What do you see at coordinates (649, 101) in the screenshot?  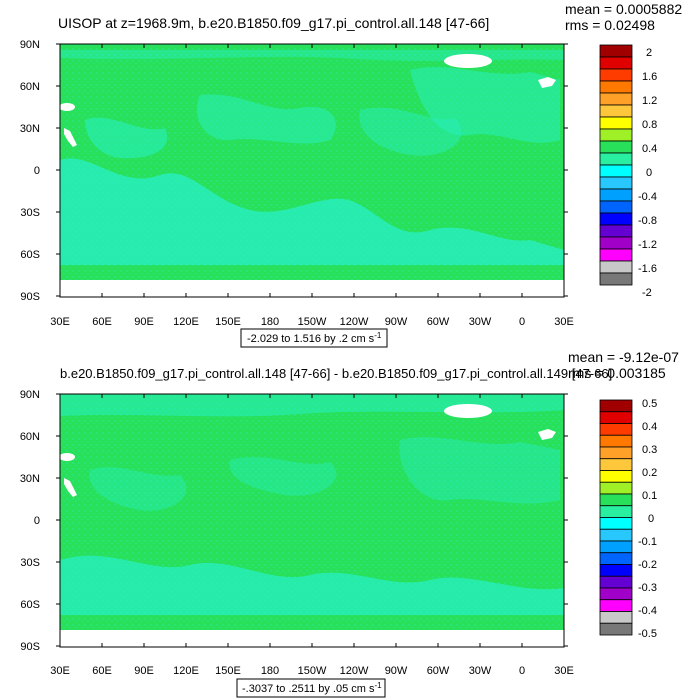 I see `colorbar-label: 1.2` at bounding box center [649, 101].